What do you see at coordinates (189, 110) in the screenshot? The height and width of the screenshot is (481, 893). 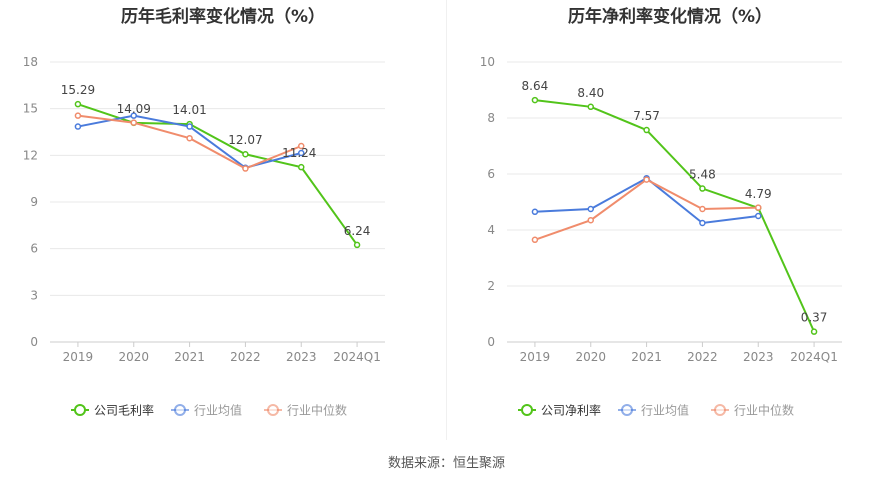 I see `data-label: 14.01` at bounding box center [189, 110].